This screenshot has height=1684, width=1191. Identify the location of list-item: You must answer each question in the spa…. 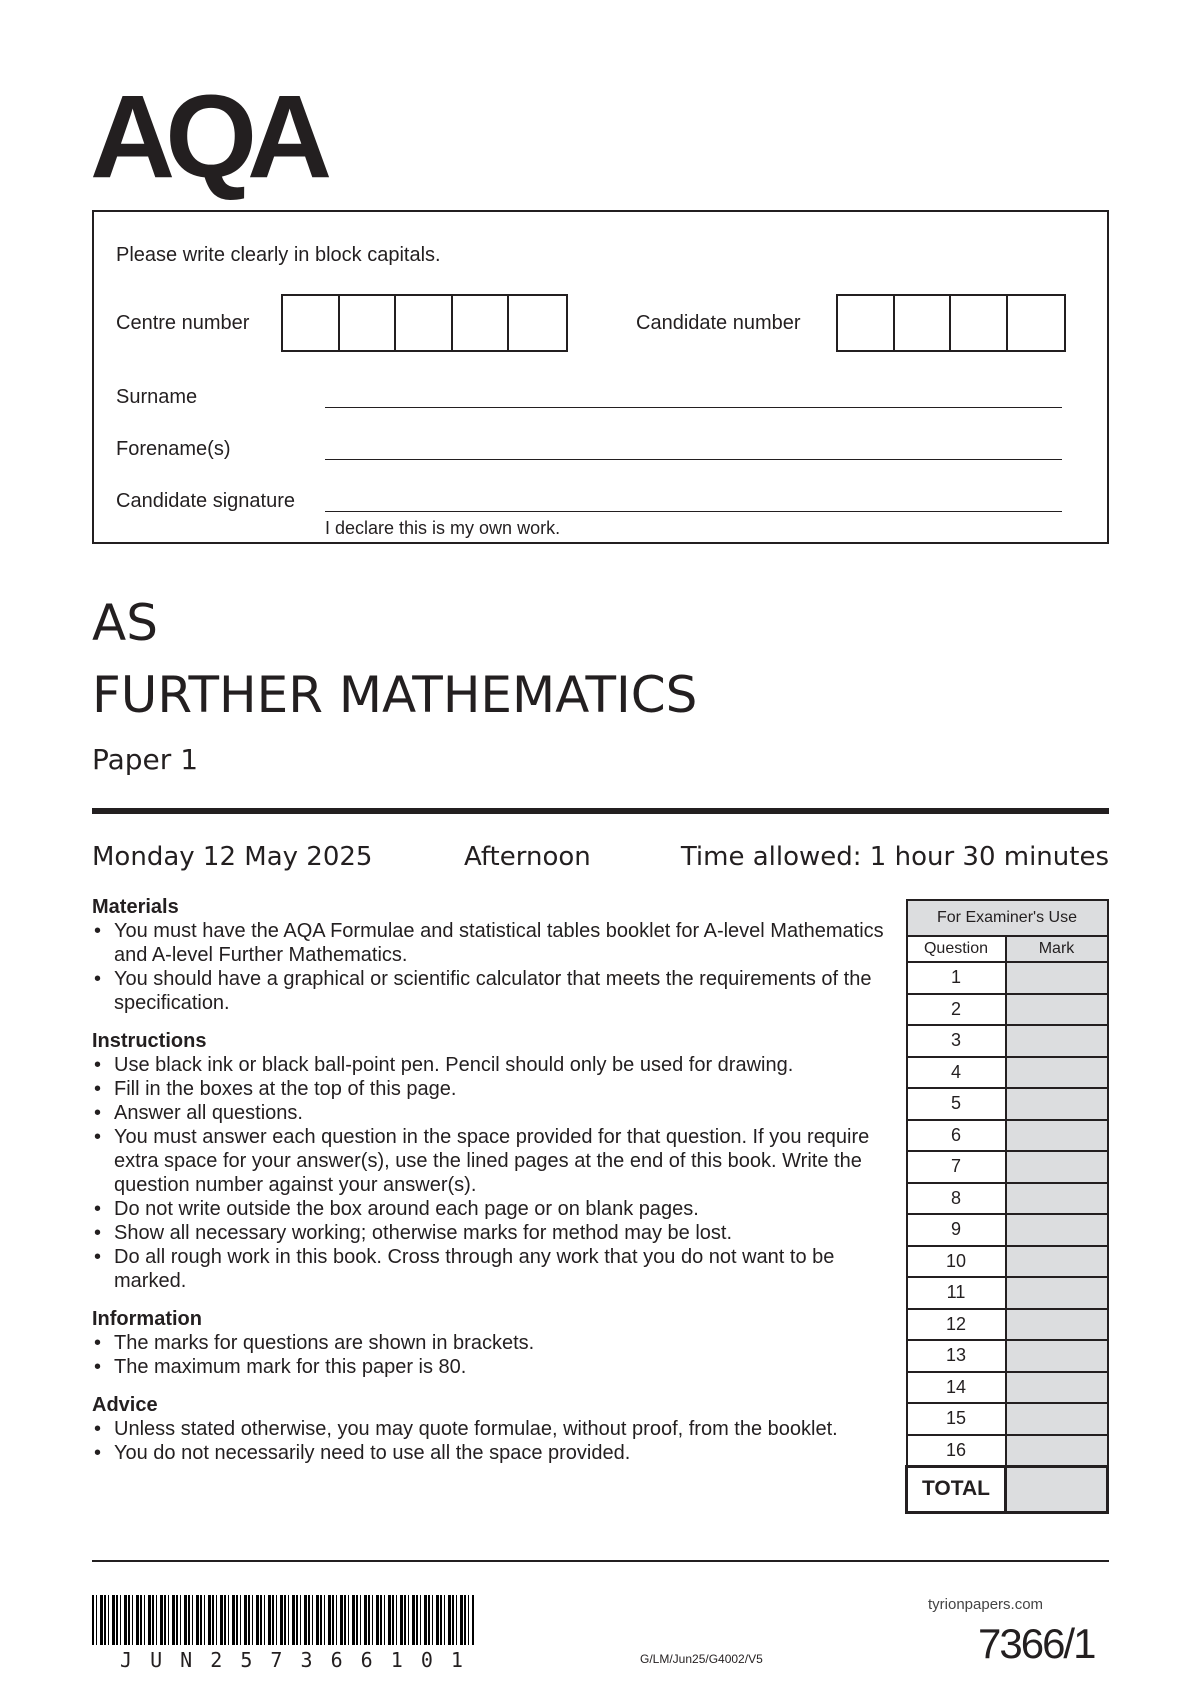
(492, 1161).